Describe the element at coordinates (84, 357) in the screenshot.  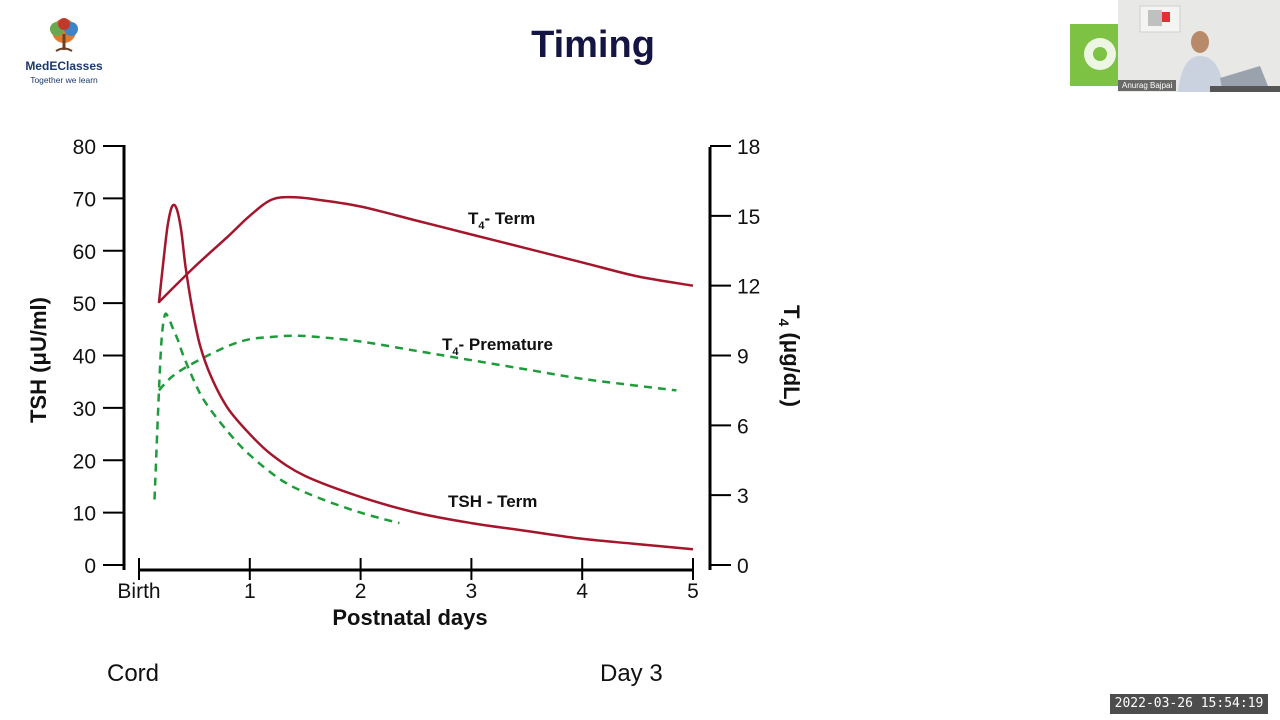
I see `y-left-tick-label: 40` at that location.